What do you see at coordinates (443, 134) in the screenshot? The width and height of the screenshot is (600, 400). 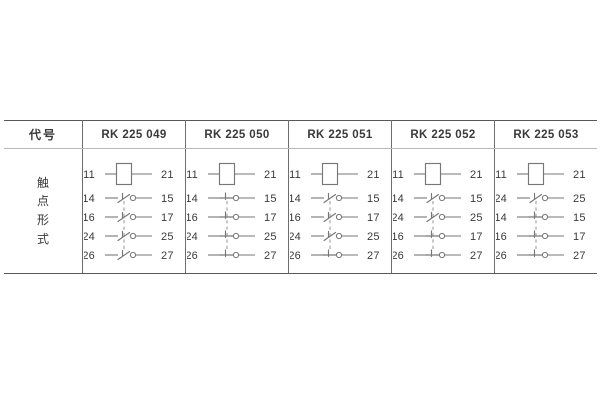 I see `header-cell-model-4: RK 225 052` at bounding box center [443, 134].